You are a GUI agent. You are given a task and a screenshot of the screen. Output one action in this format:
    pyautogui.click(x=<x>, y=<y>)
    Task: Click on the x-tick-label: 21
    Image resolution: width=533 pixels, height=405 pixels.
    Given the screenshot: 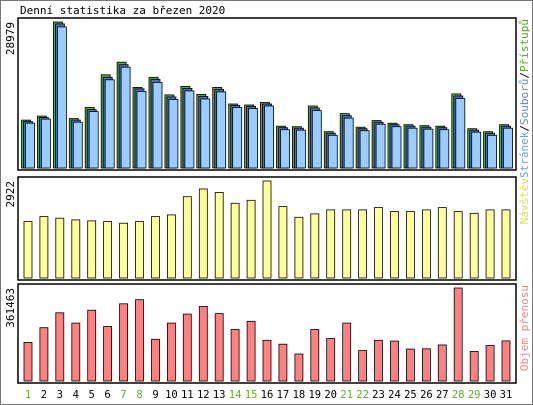 What is the action you would take?
    pyautogui.click(x=346, y=395)
    